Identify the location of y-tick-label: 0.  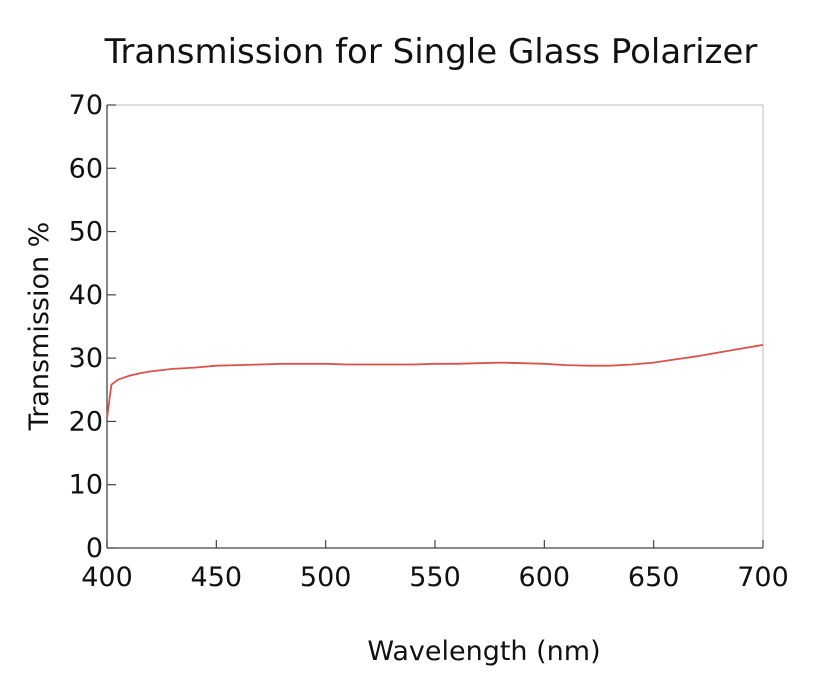
(94, 548).